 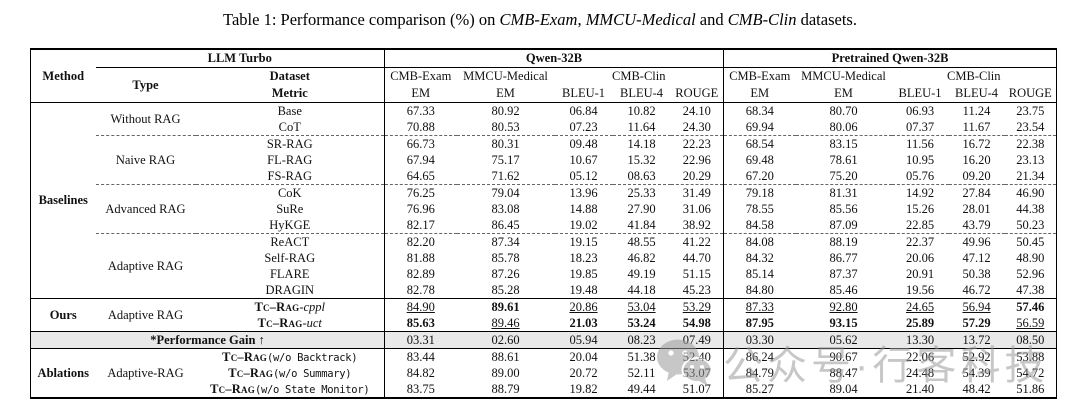 What do you see at coordinates (762, 19) in the screenshot?
I see `caption-dataset-3: CMB-Clin` at bounding box center [762, 19].